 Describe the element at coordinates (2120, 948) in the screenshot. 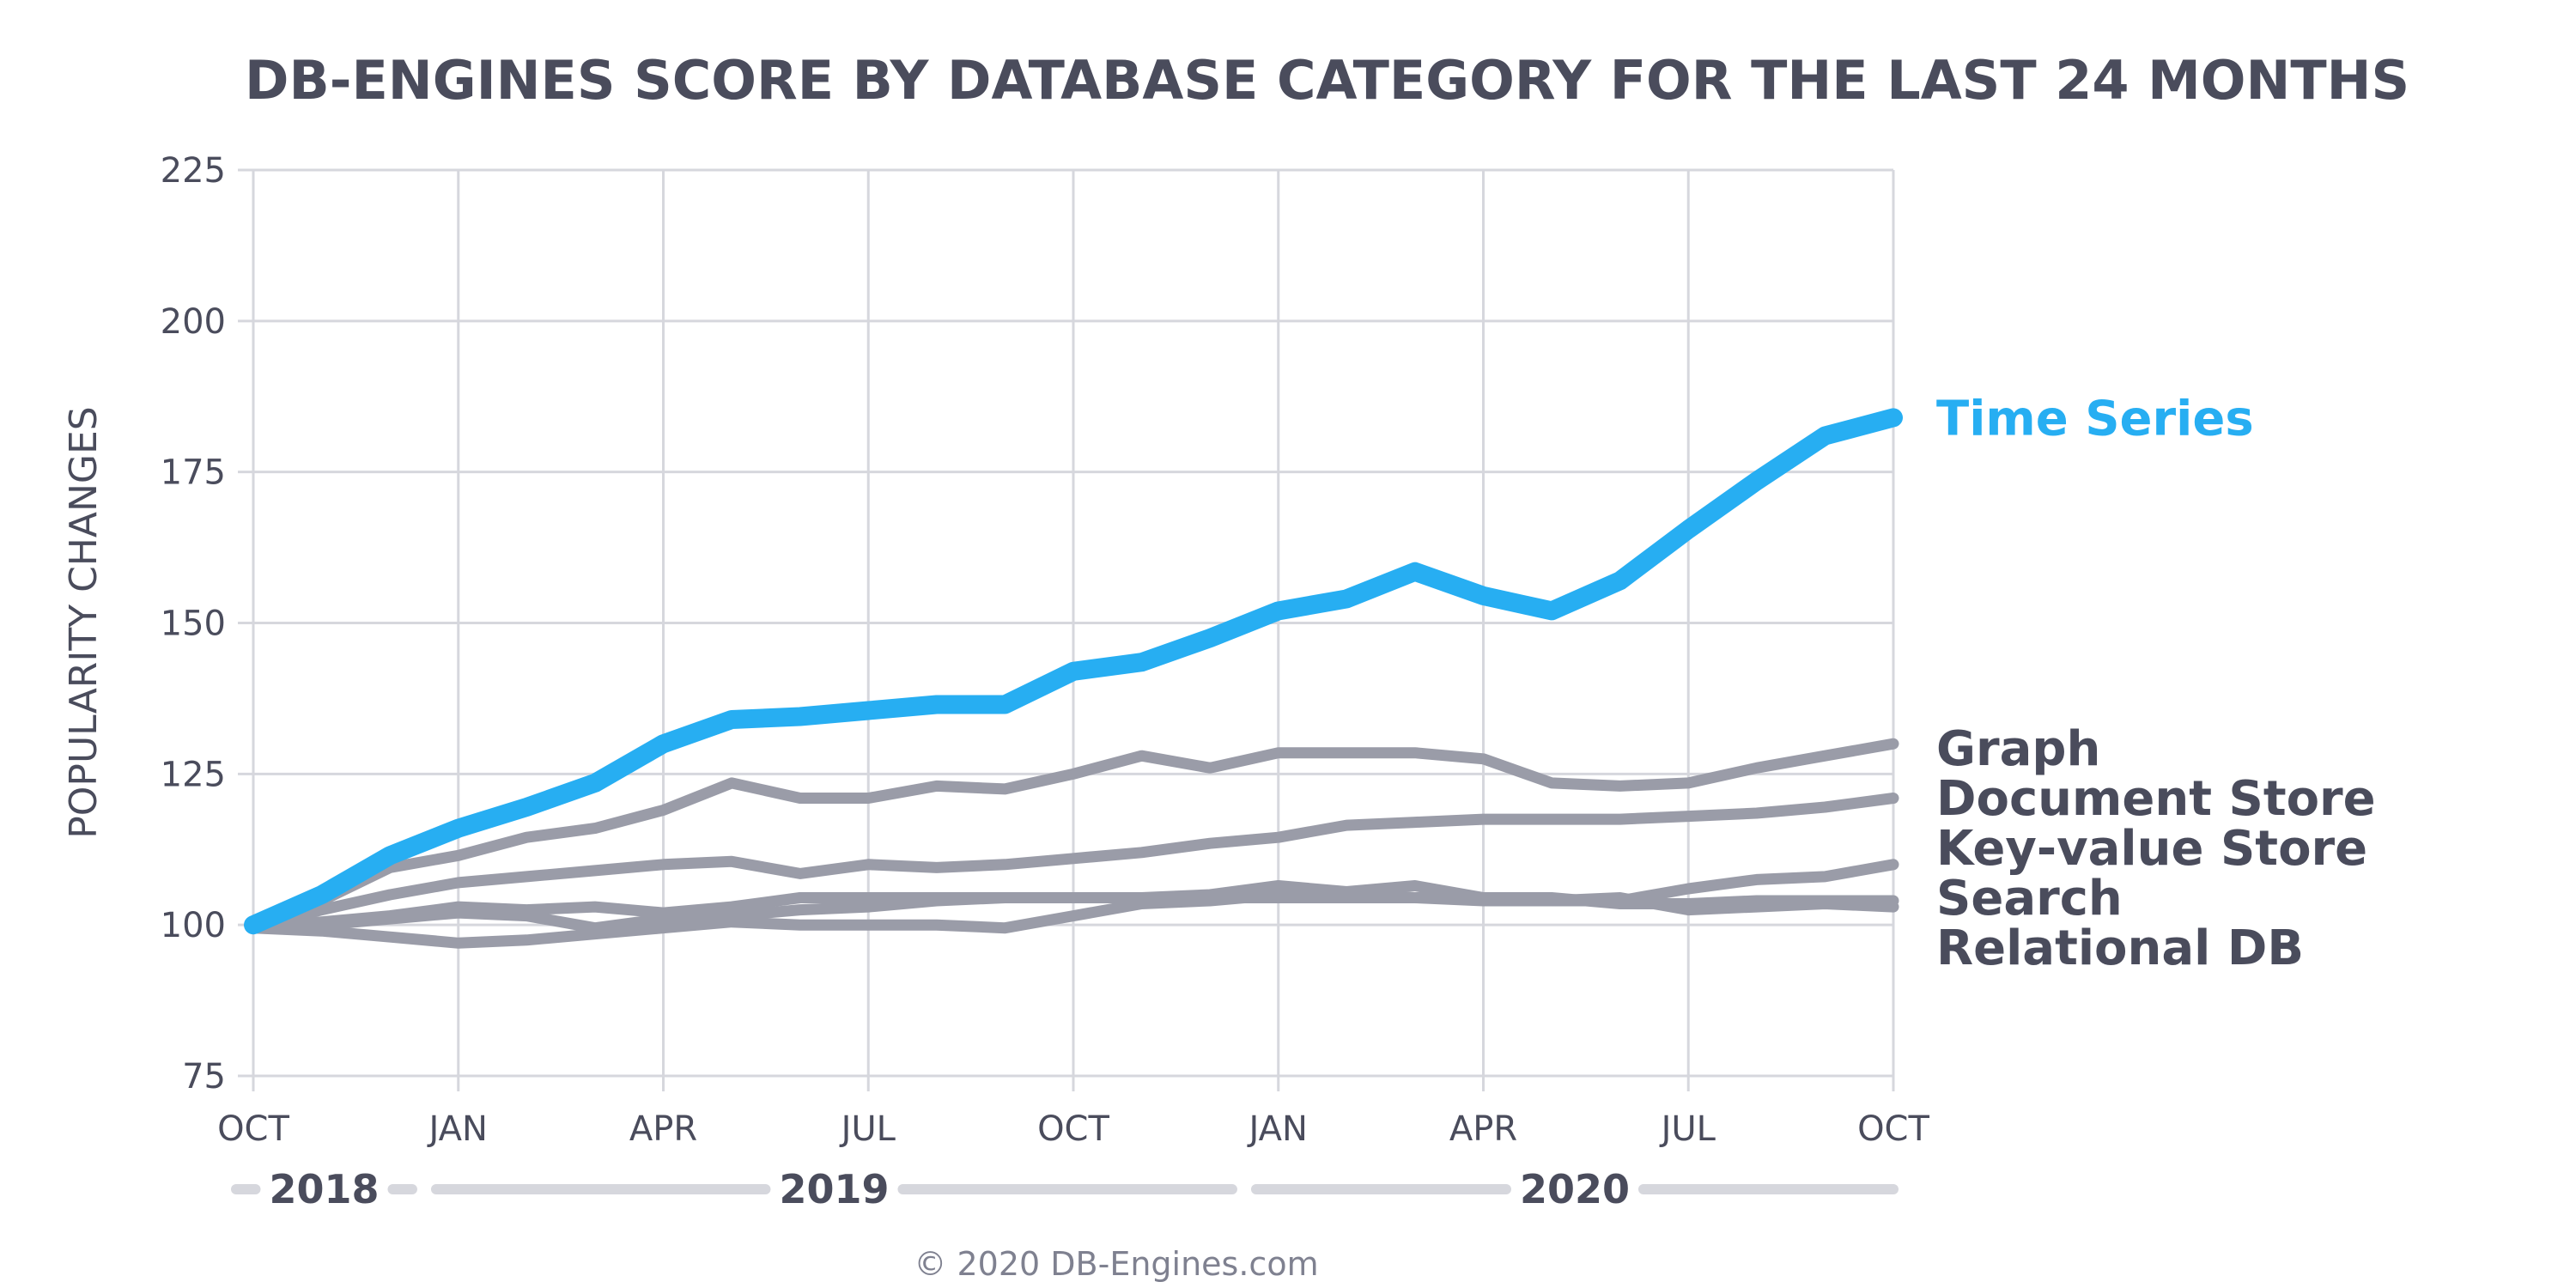

I see `legend-label: Relational DB` at that location.